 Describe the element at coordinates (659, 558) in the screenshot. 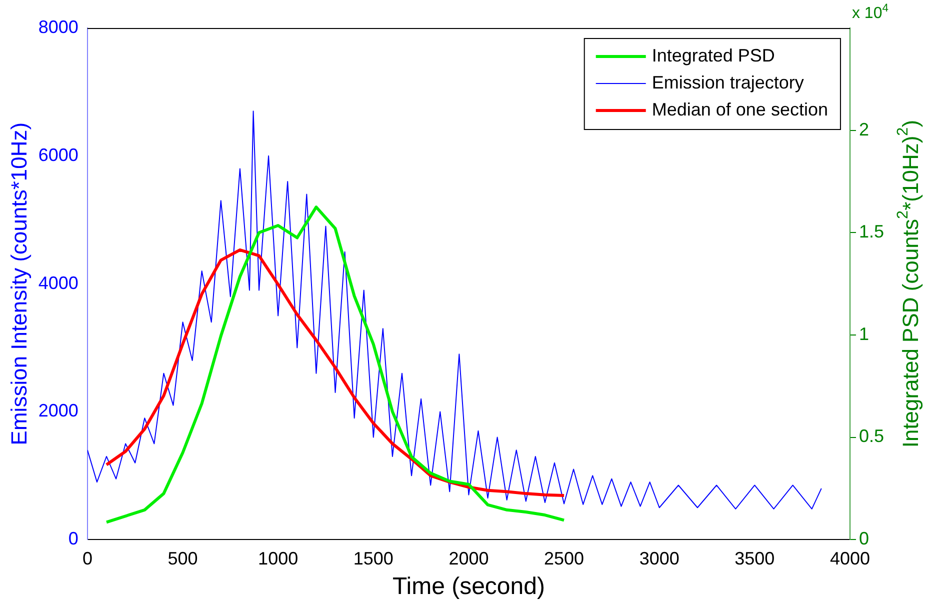

I see `x-tick-label: 3000` at that location.